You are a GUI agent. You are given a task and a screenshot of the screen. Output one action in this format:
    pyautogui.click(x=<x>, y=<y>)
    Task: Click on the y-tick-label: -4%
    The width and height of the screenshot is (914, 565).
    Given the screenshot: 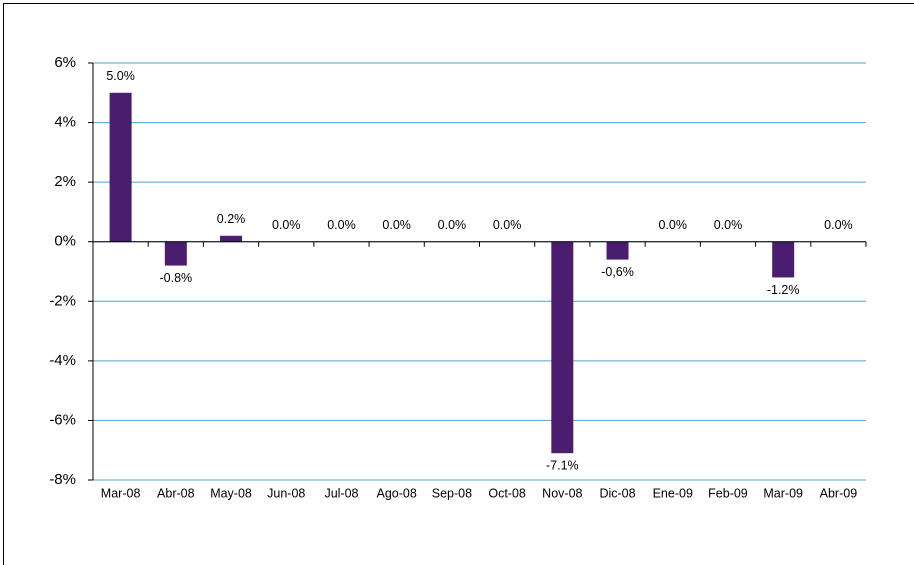 What is the action you would take?
    pyautogui.click(x=62, y=360)
    